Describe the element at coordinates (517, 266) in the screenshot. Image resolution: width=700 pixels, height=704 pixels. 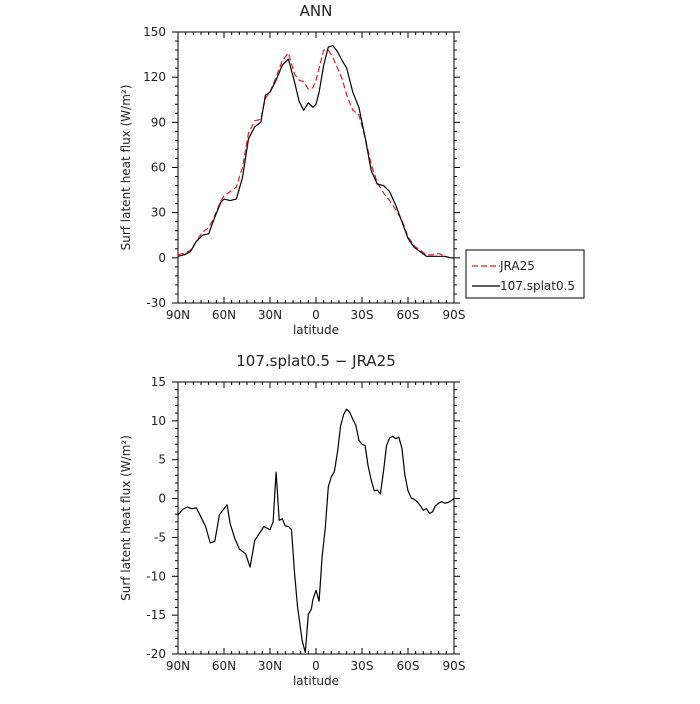
I see `legend-label: JRA25` at that location.